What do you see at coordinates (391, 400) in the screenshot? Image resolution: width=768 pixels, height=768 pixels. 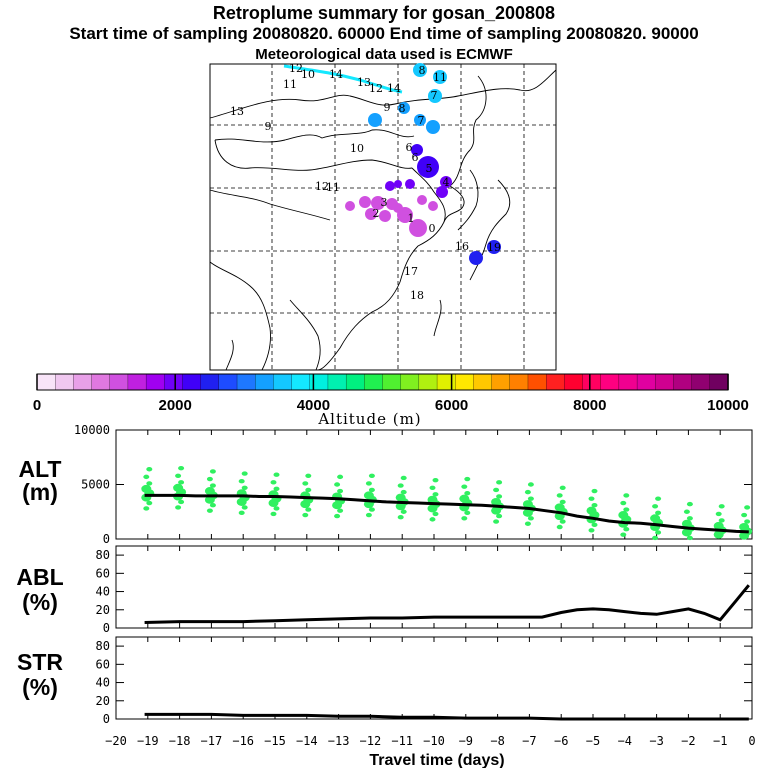 I see `altitude-colorbar: 0 2000 4000 6000 8000 10000 Altitude (m)` at bounding box center [391, 400].